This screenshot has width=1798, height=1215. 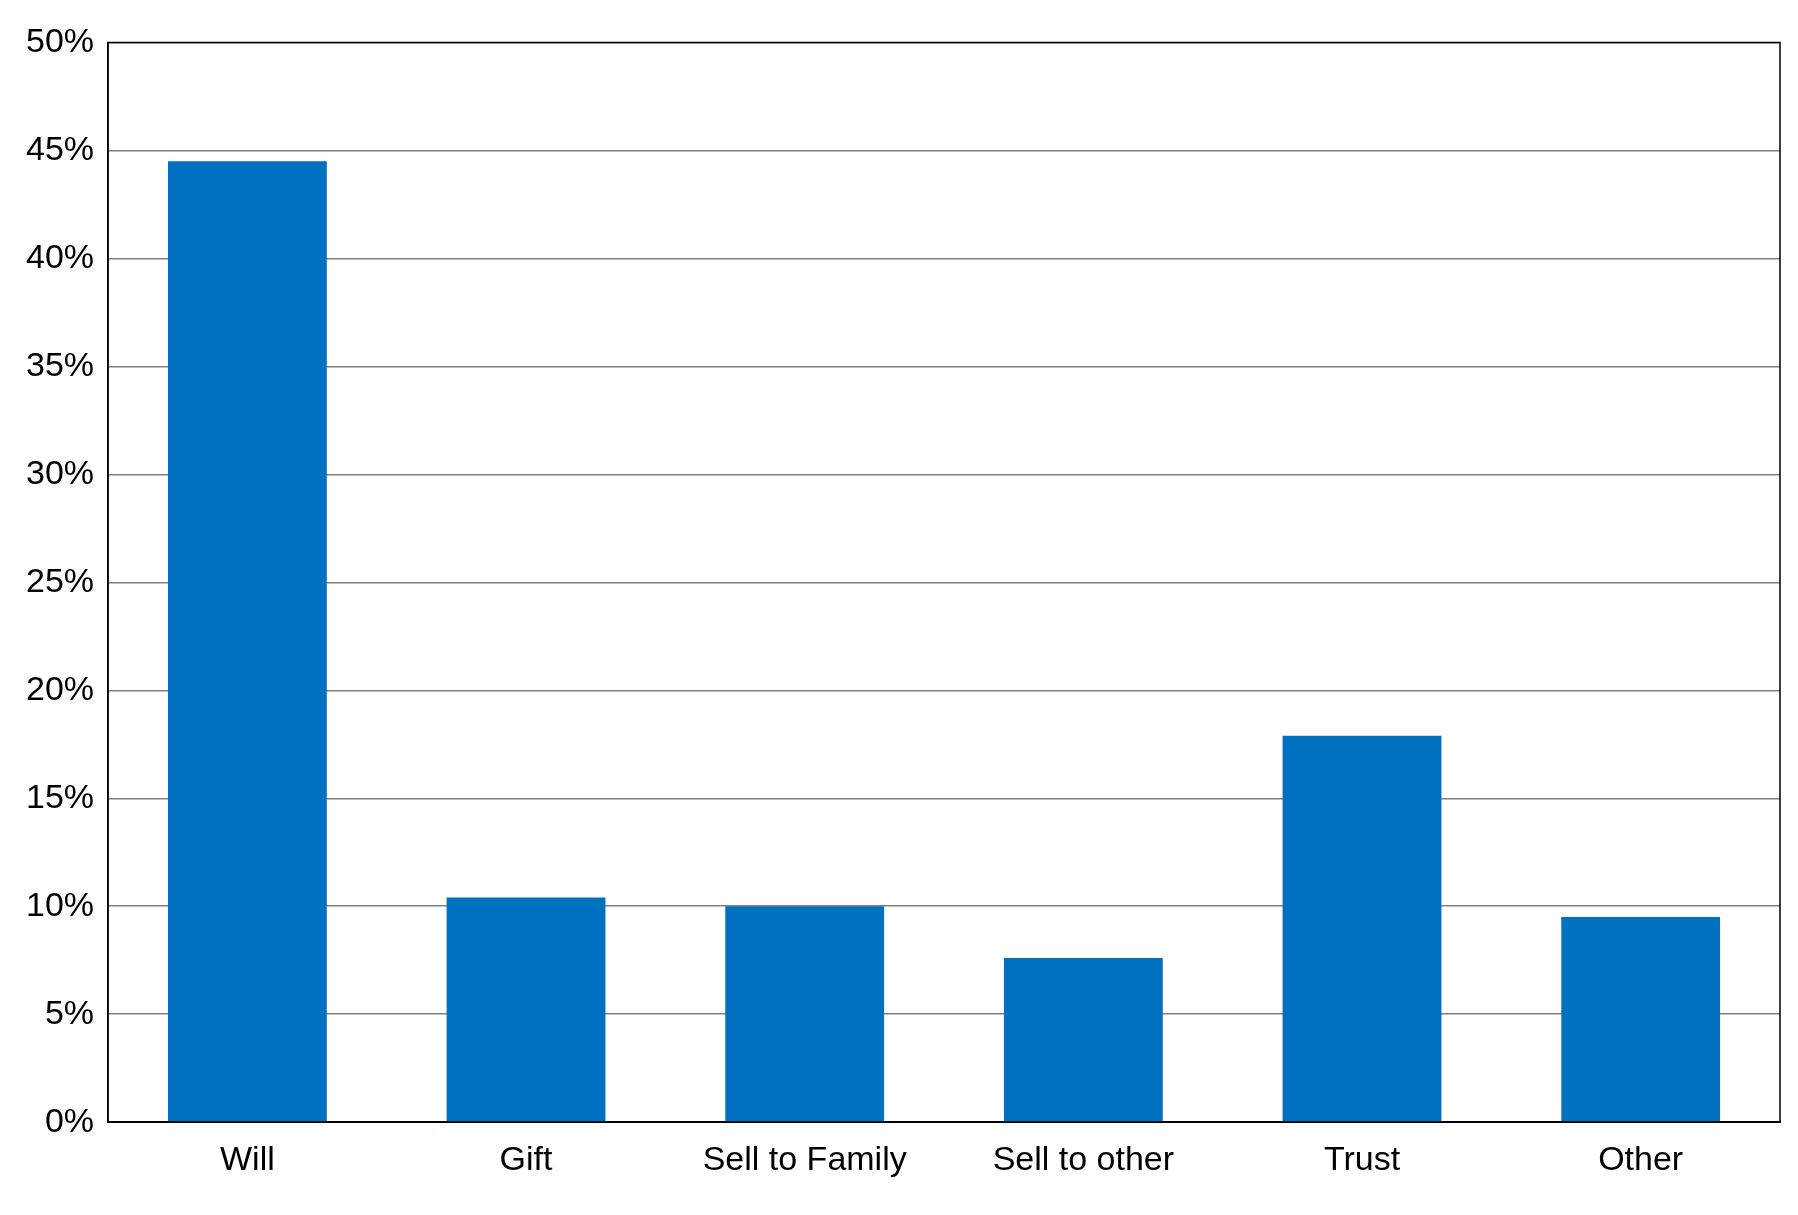 What do you see at coordinates (69, 1119) in the screenshot?
I see `y-tick-label: 0%` at bounding box center [69, 1119].